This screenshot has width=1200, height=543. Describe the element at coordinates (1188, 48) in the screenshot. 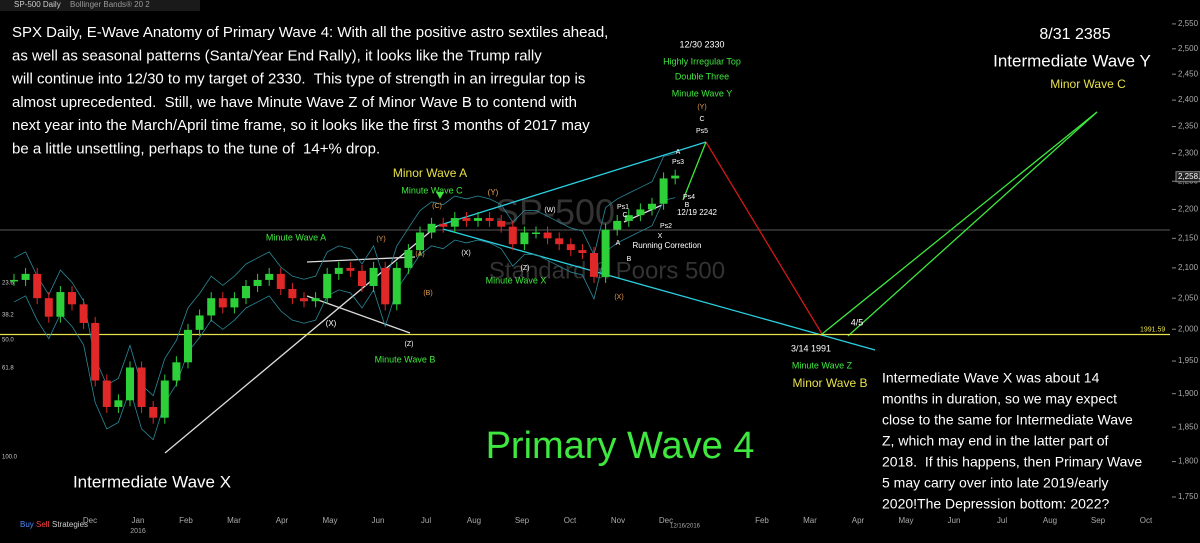

I see `y-tick-label: 2,500` at that location.